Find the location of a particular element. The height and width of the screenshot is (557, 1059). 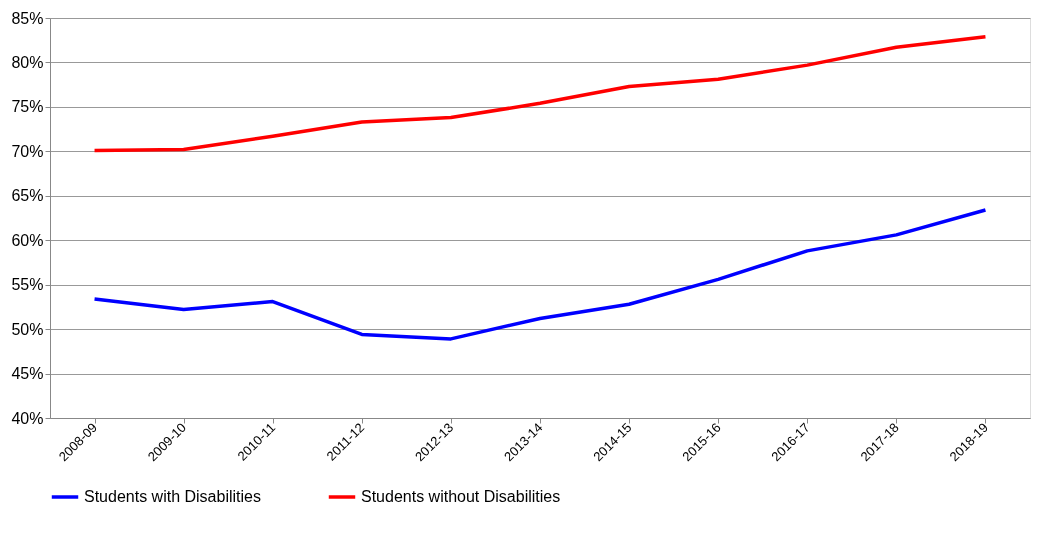

y-tick-label: 65% is located at coordinates (27, 196).